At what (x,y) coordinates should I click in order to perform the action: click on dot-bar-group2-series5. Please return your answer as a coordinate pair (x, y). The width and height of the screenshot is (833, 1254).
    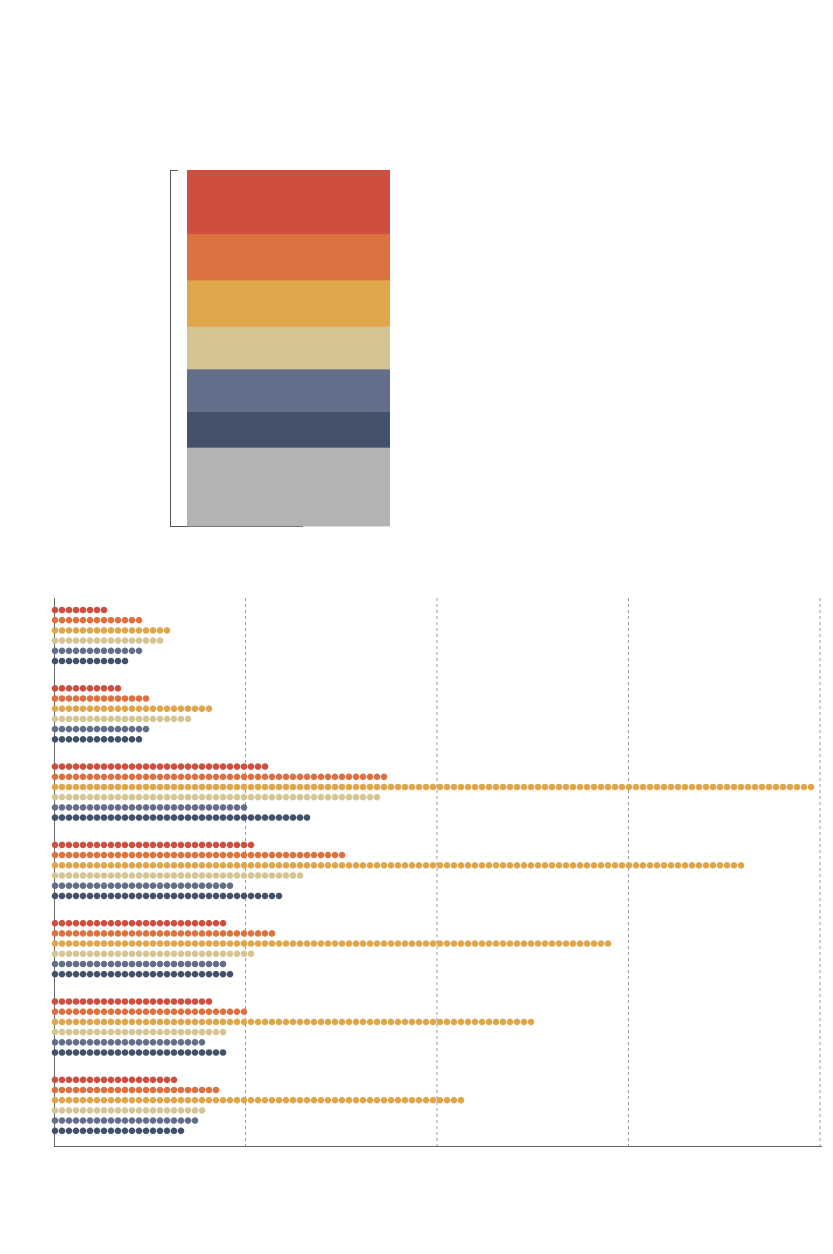
    Looking at the image, I should click on (100, 729).